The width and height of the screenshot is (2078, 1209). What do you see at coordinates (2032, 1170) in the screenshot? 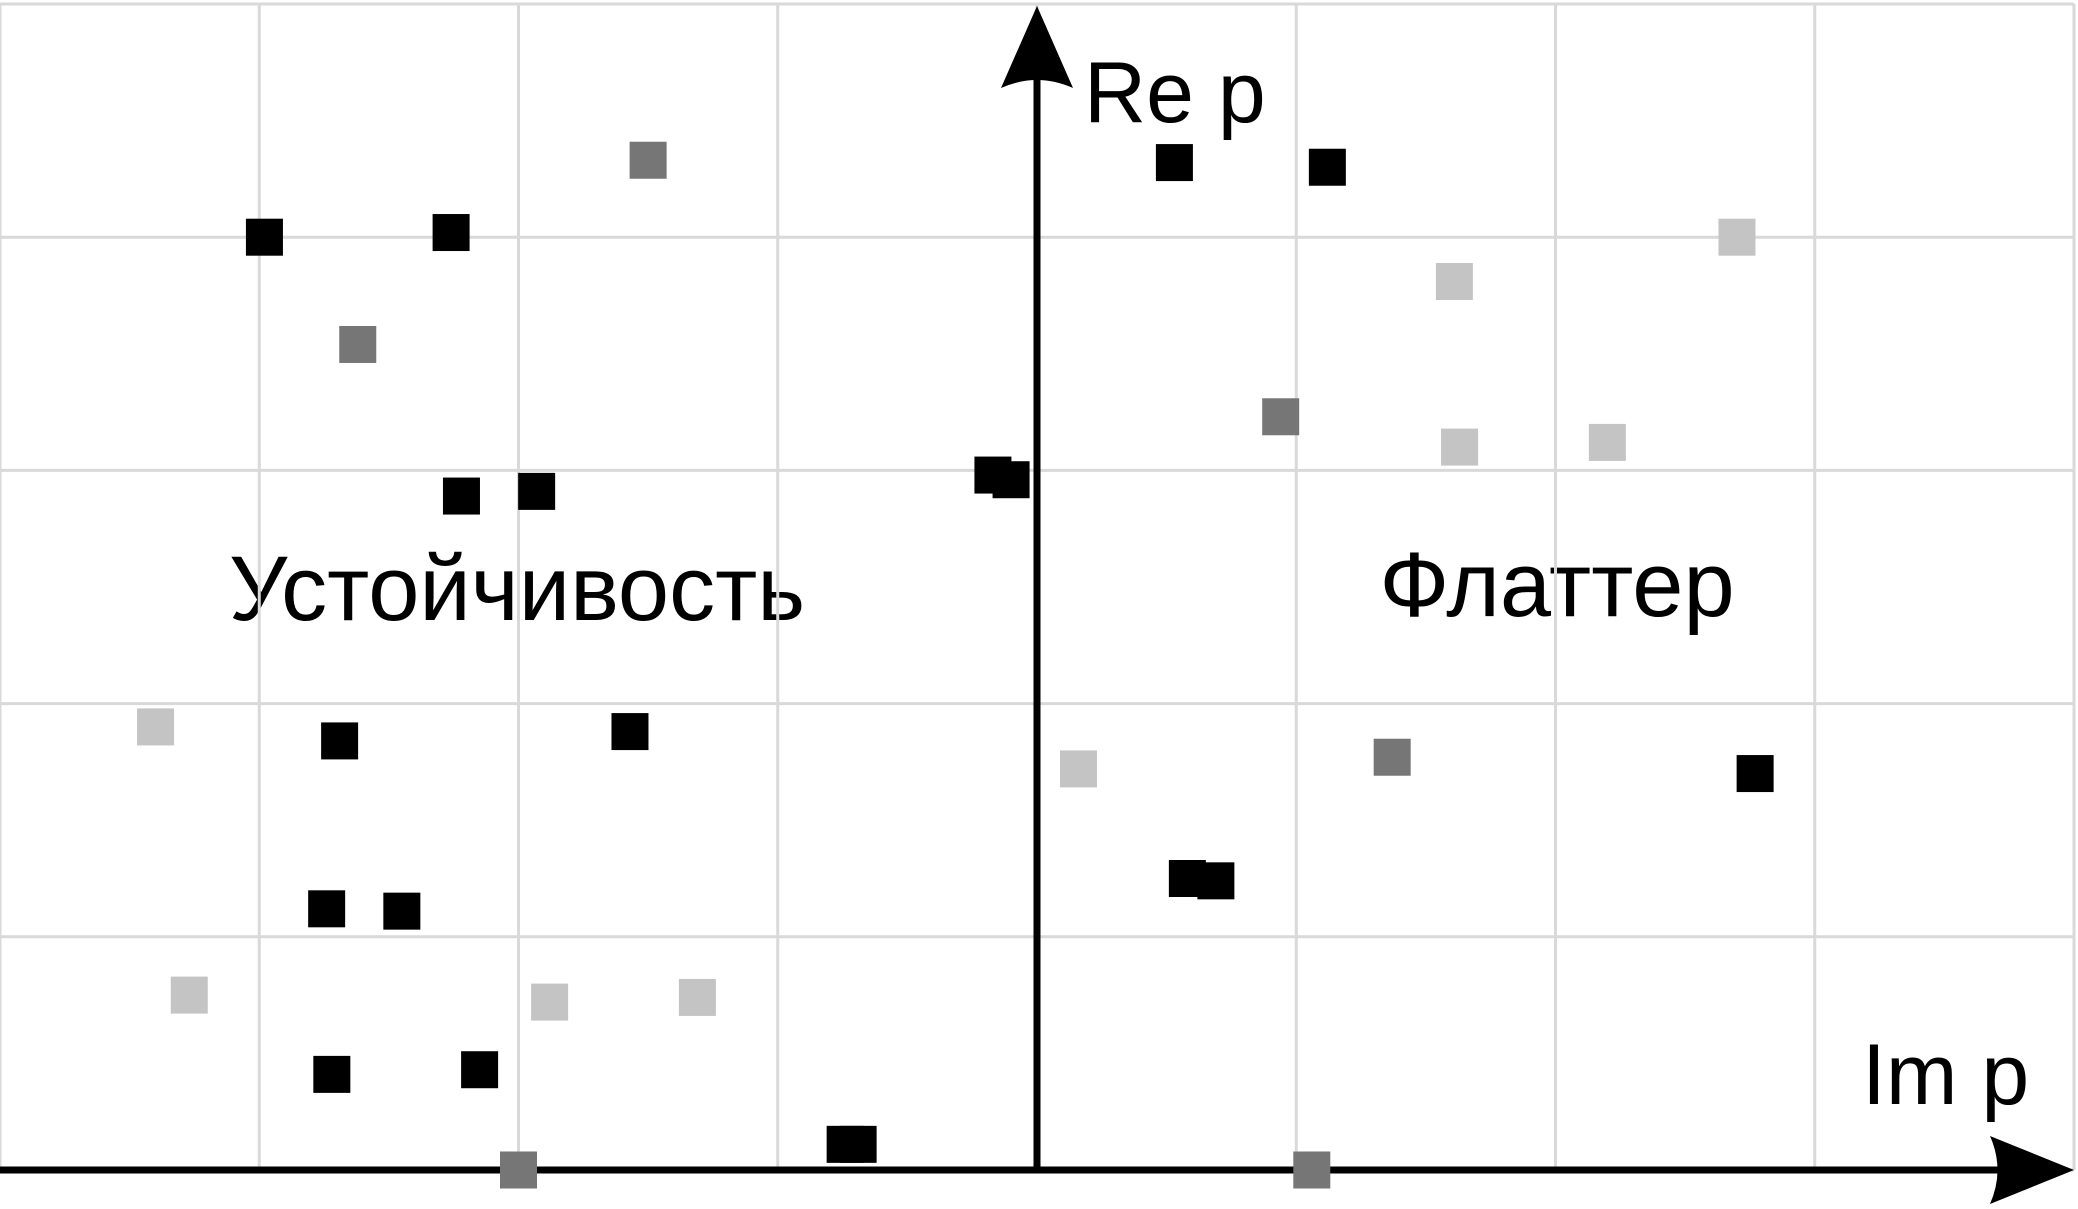
I see `x-axis-arrow` at bounding box center [2032, 1170].